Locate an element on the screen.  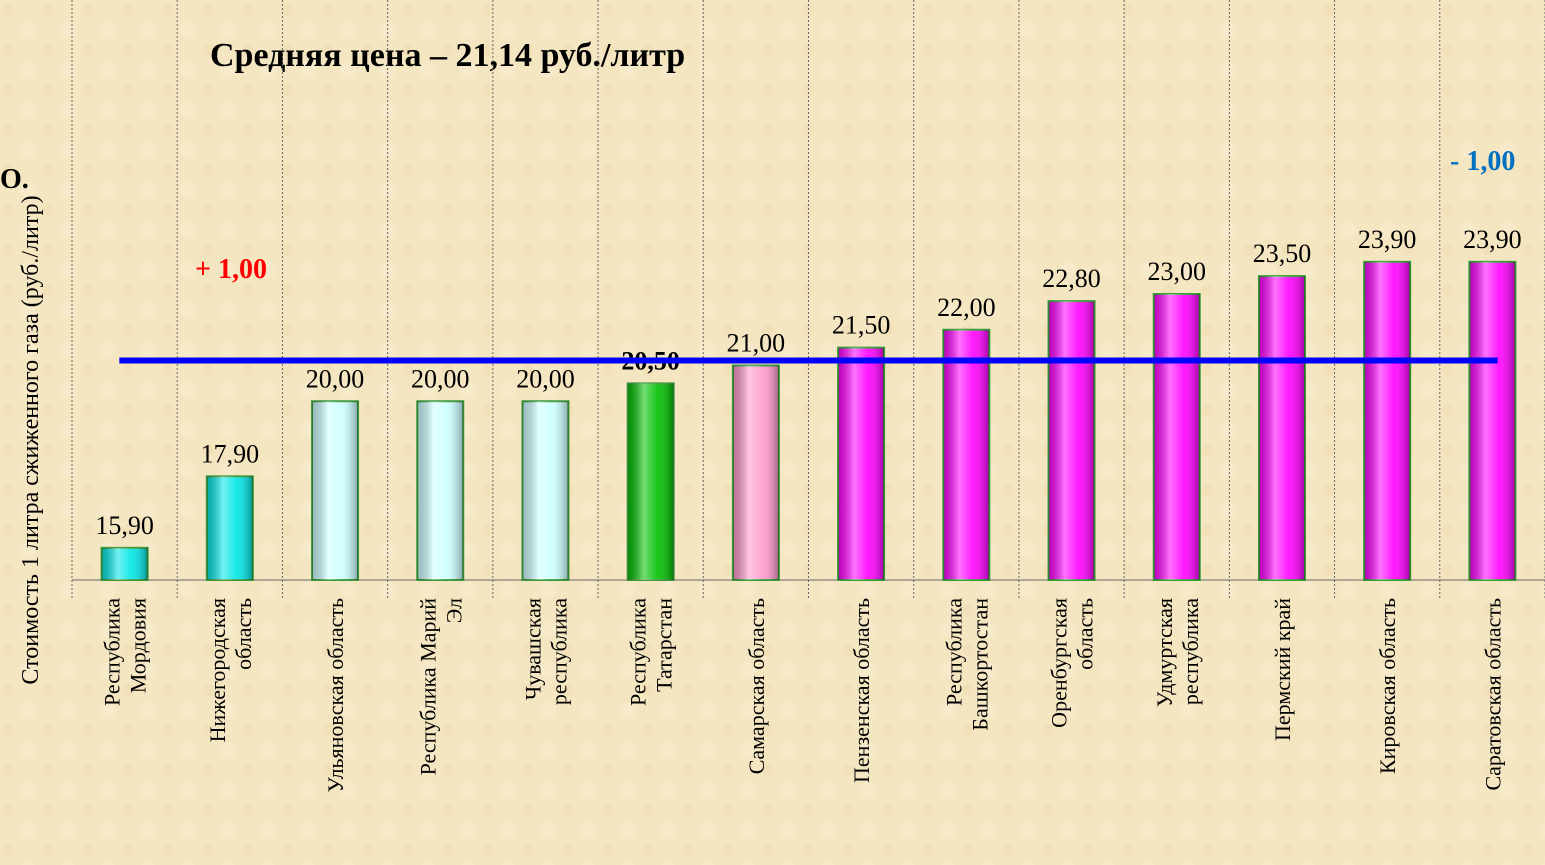
value-label: 23,00 is located at coordinates (1177, 271).